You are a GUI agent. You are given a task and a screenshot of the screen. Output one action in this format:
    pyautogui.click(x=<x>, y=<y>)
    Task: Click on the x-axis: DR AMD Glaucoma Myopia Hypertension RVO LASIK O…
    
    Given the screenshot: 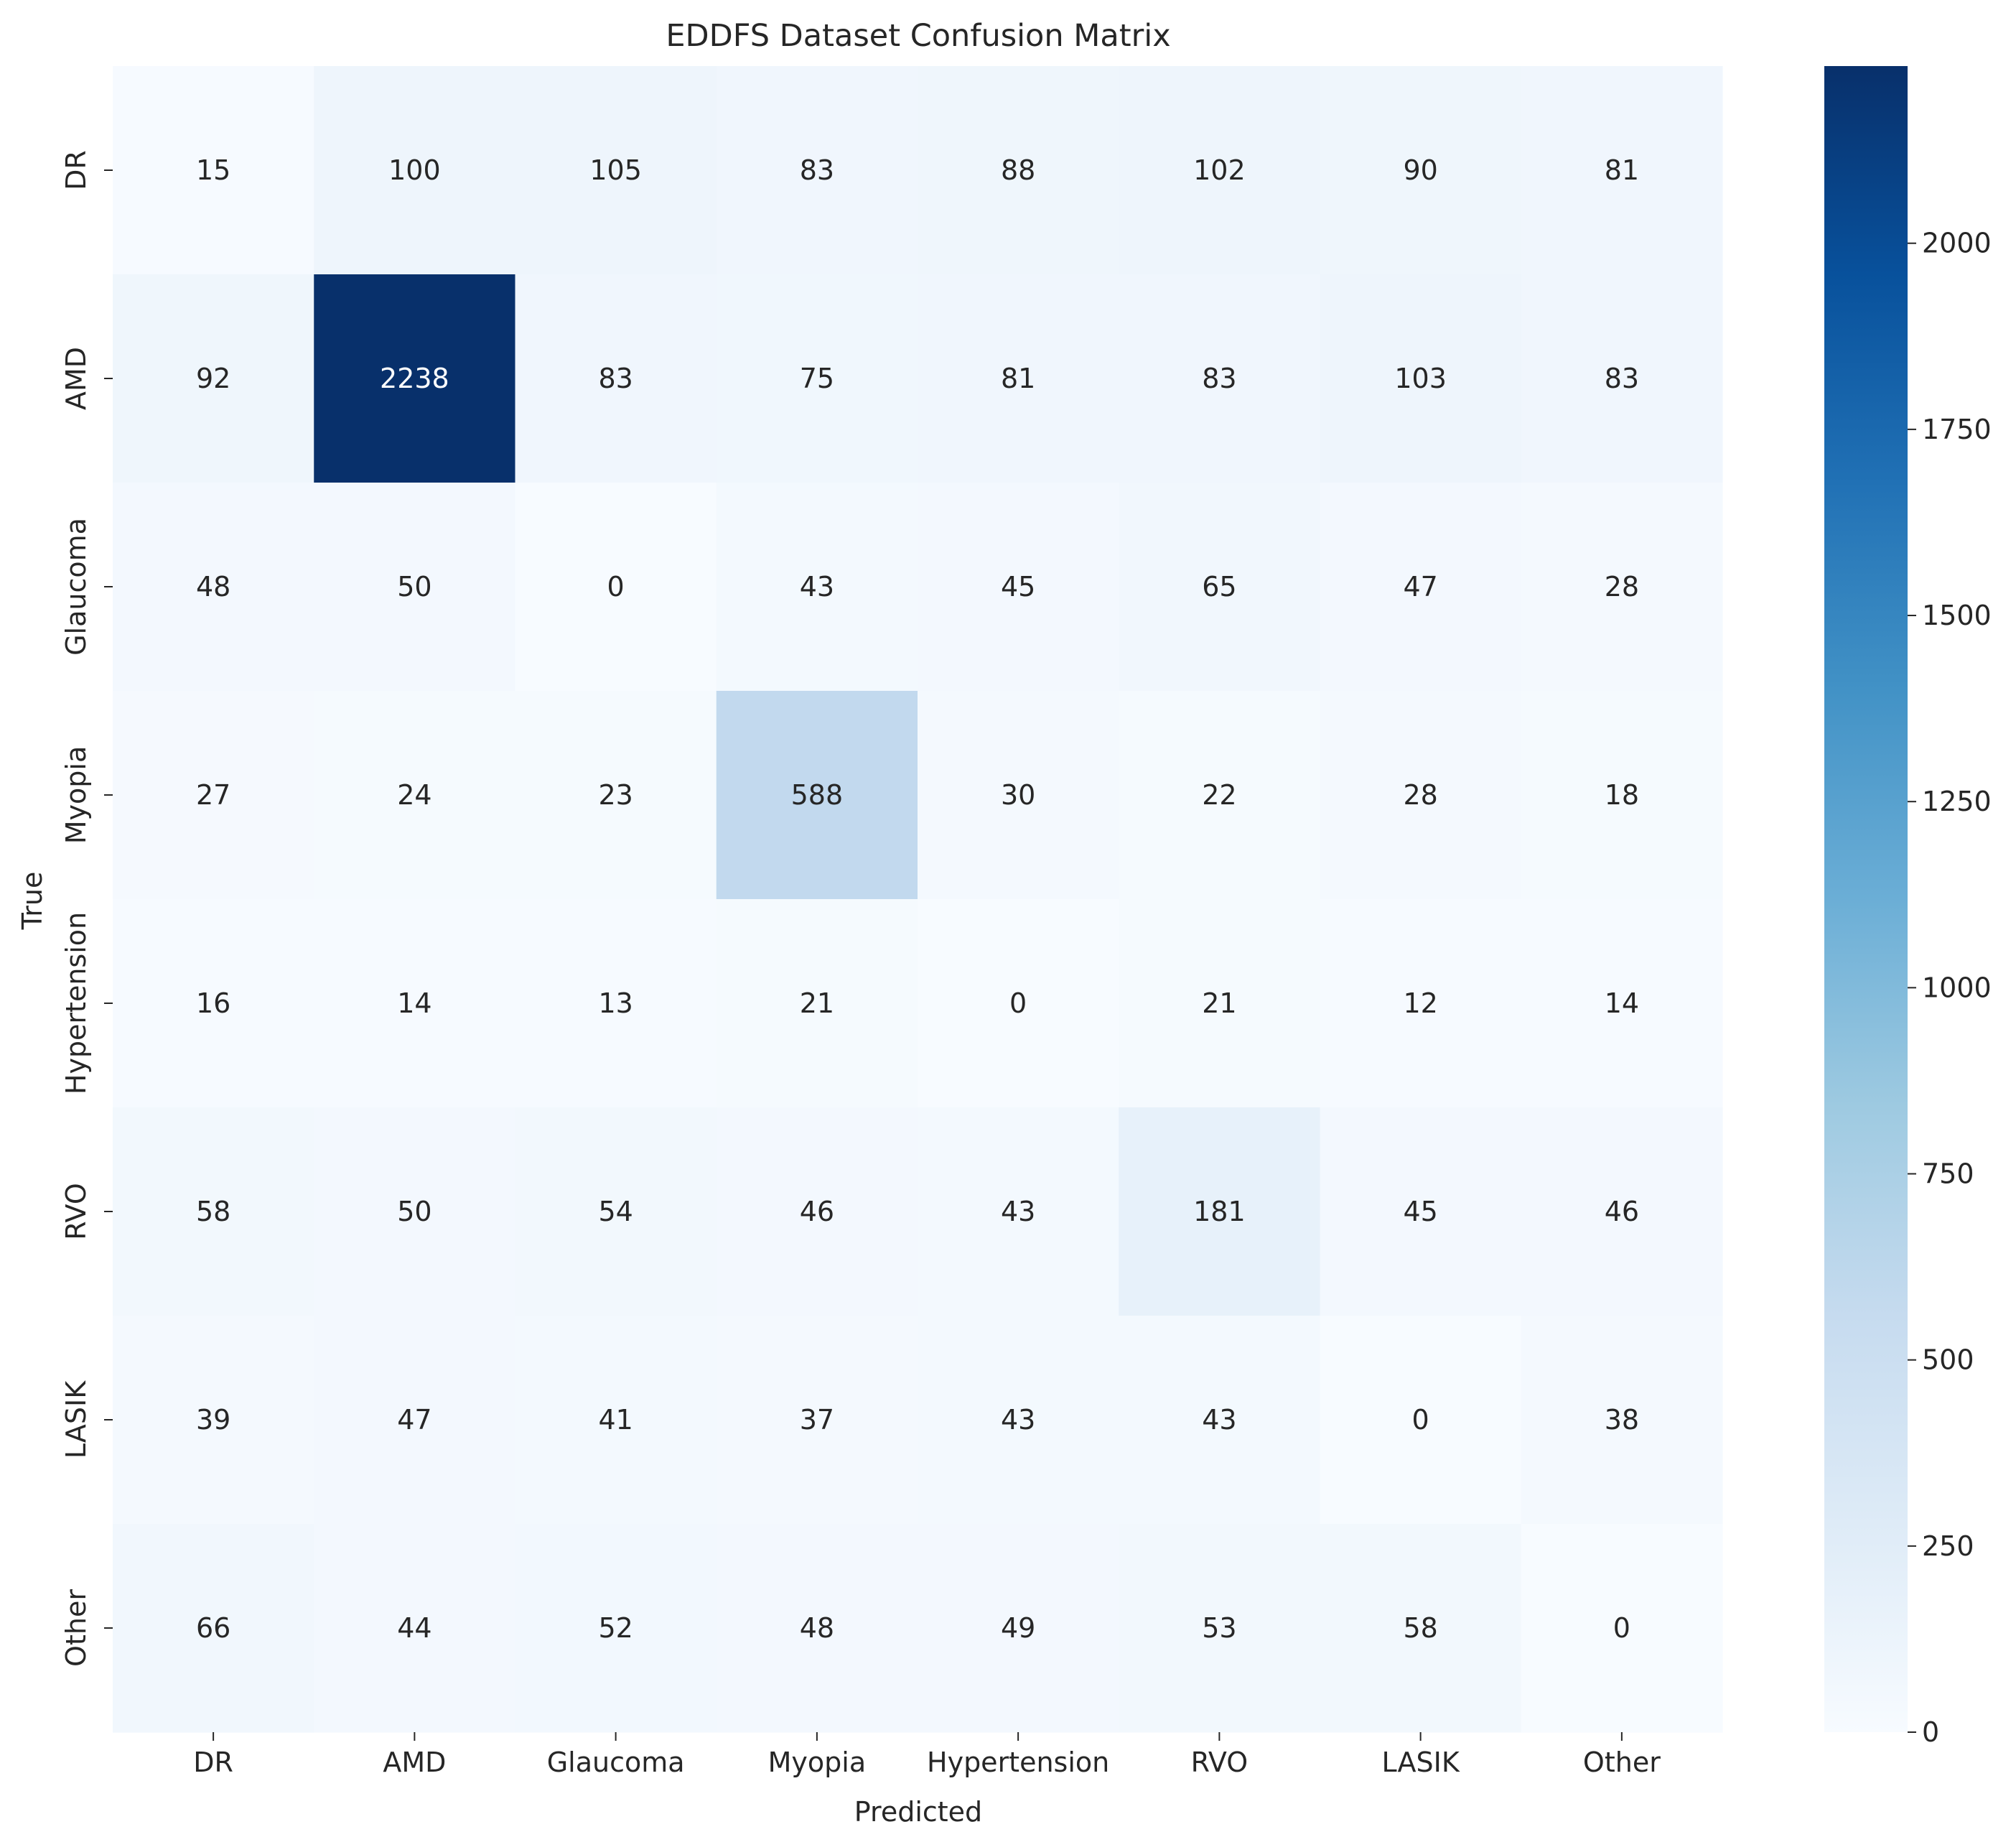 What is the action you would take?
    pyautogui.click(x=927, y=1755)
    